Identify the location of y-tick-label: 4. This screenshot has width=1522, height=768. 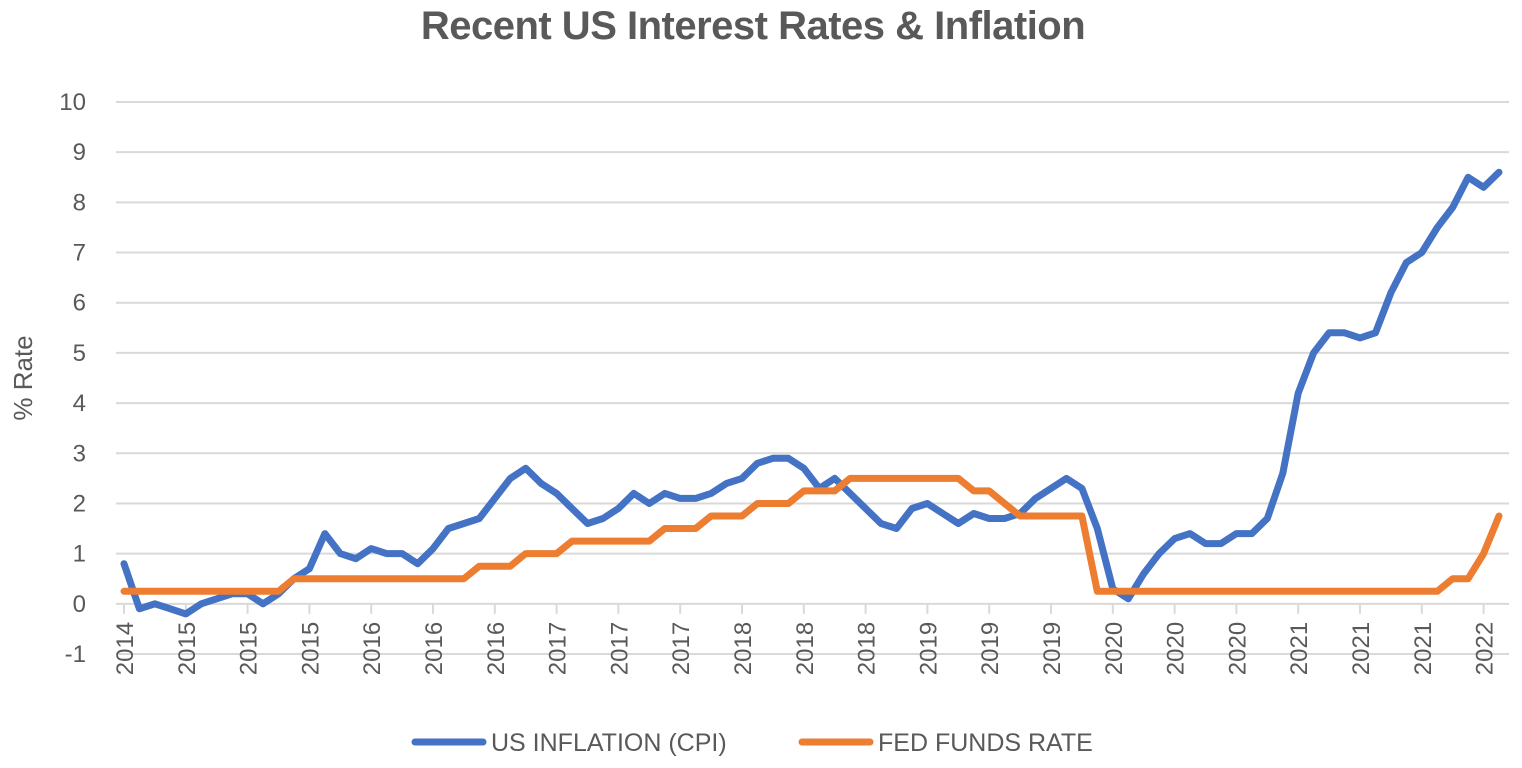
(79, 403).